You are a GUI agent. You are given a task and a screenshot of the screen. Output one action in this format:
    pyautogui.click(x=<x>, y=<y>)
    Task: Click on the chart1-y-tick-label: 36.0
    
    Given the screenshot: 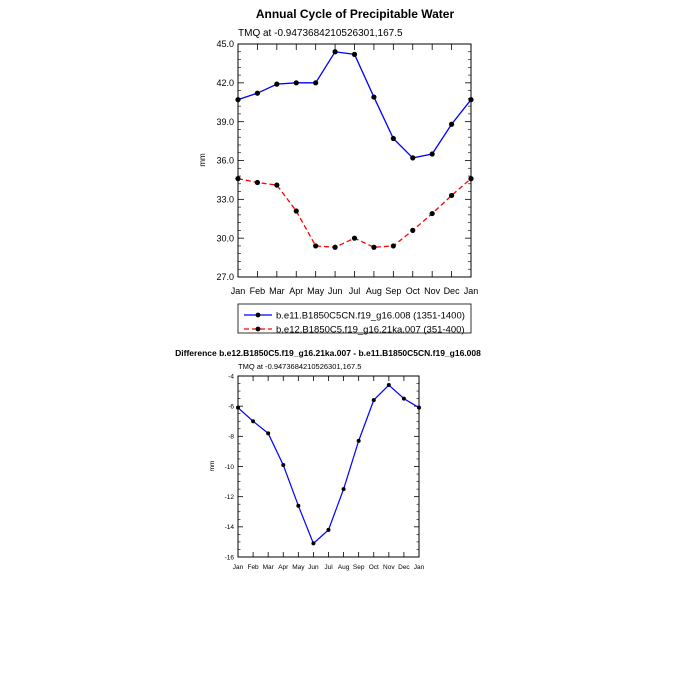 What is the action you would take?
    pyautogui.click(x=225, y=161)
    